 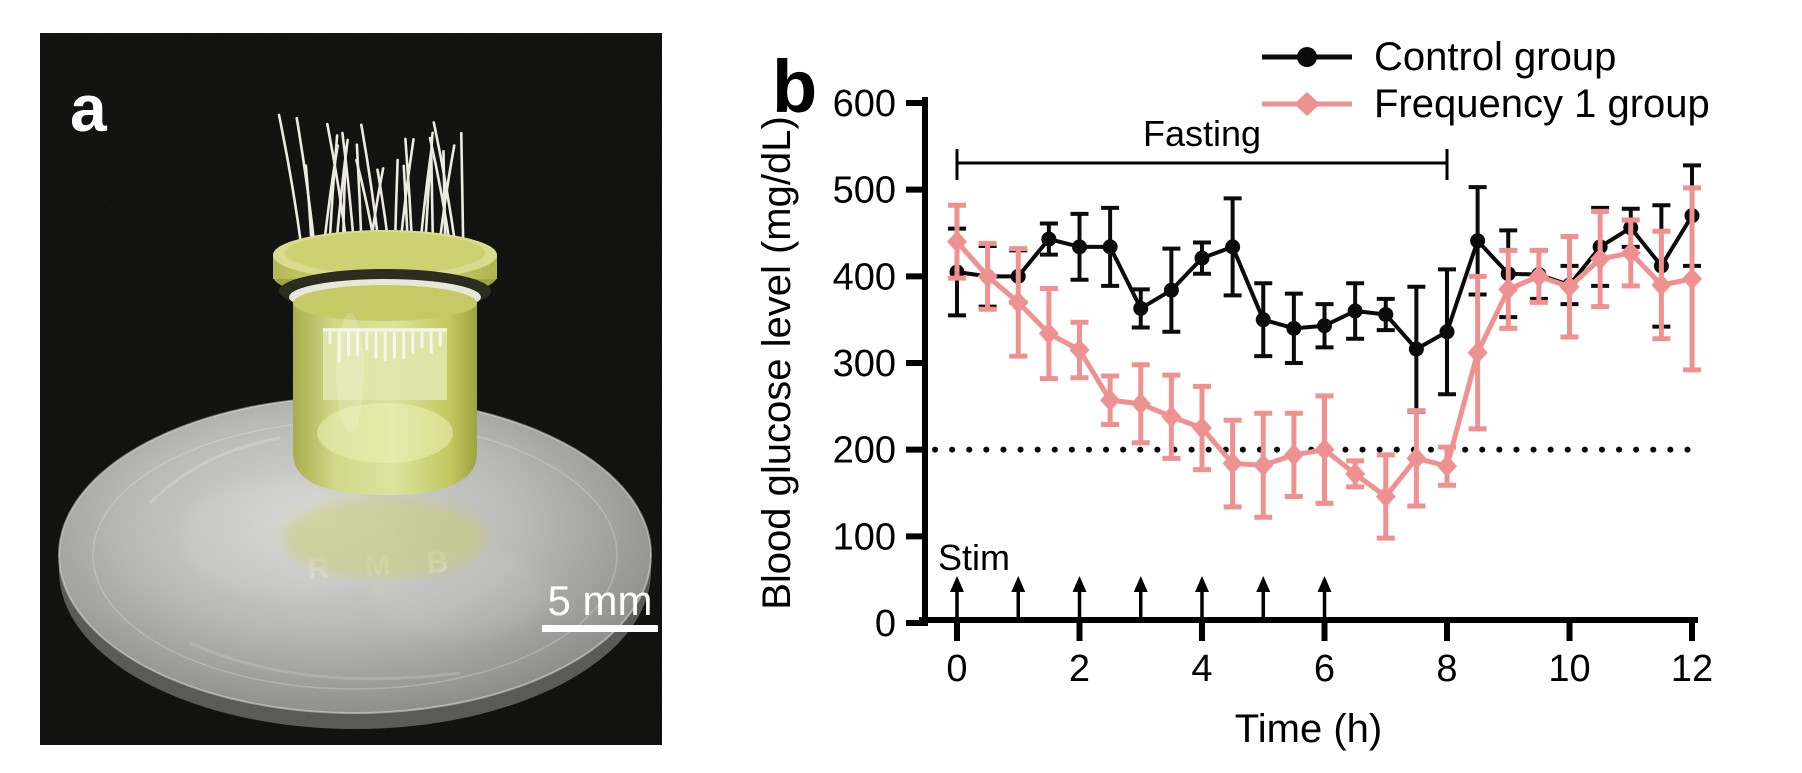 What do you see at coordinates (600, 600) in the screenshot?
I see `scale-bar-label: 5 mm` at bounding box center [600, 600].